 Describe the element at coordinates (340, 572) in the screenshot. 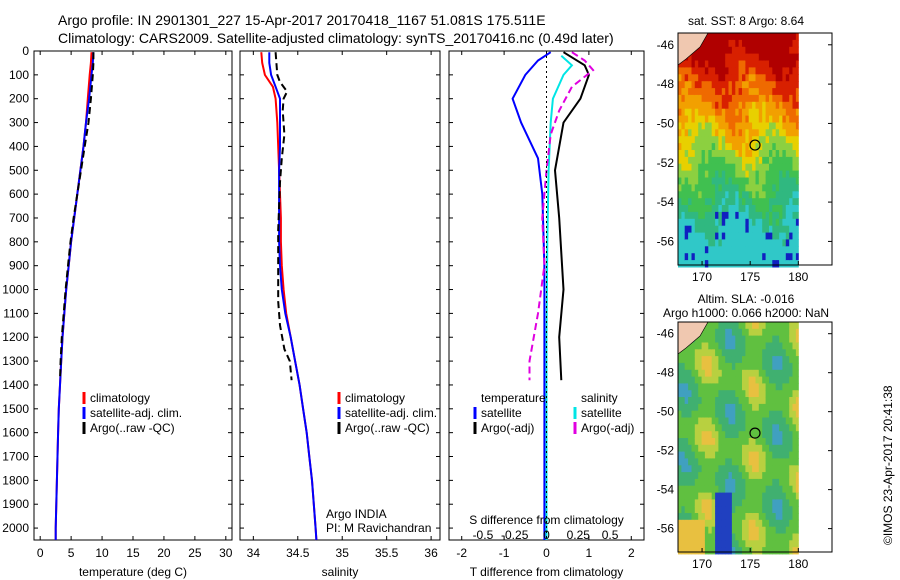

I see `salinity-xlabel: salinity` at that location.